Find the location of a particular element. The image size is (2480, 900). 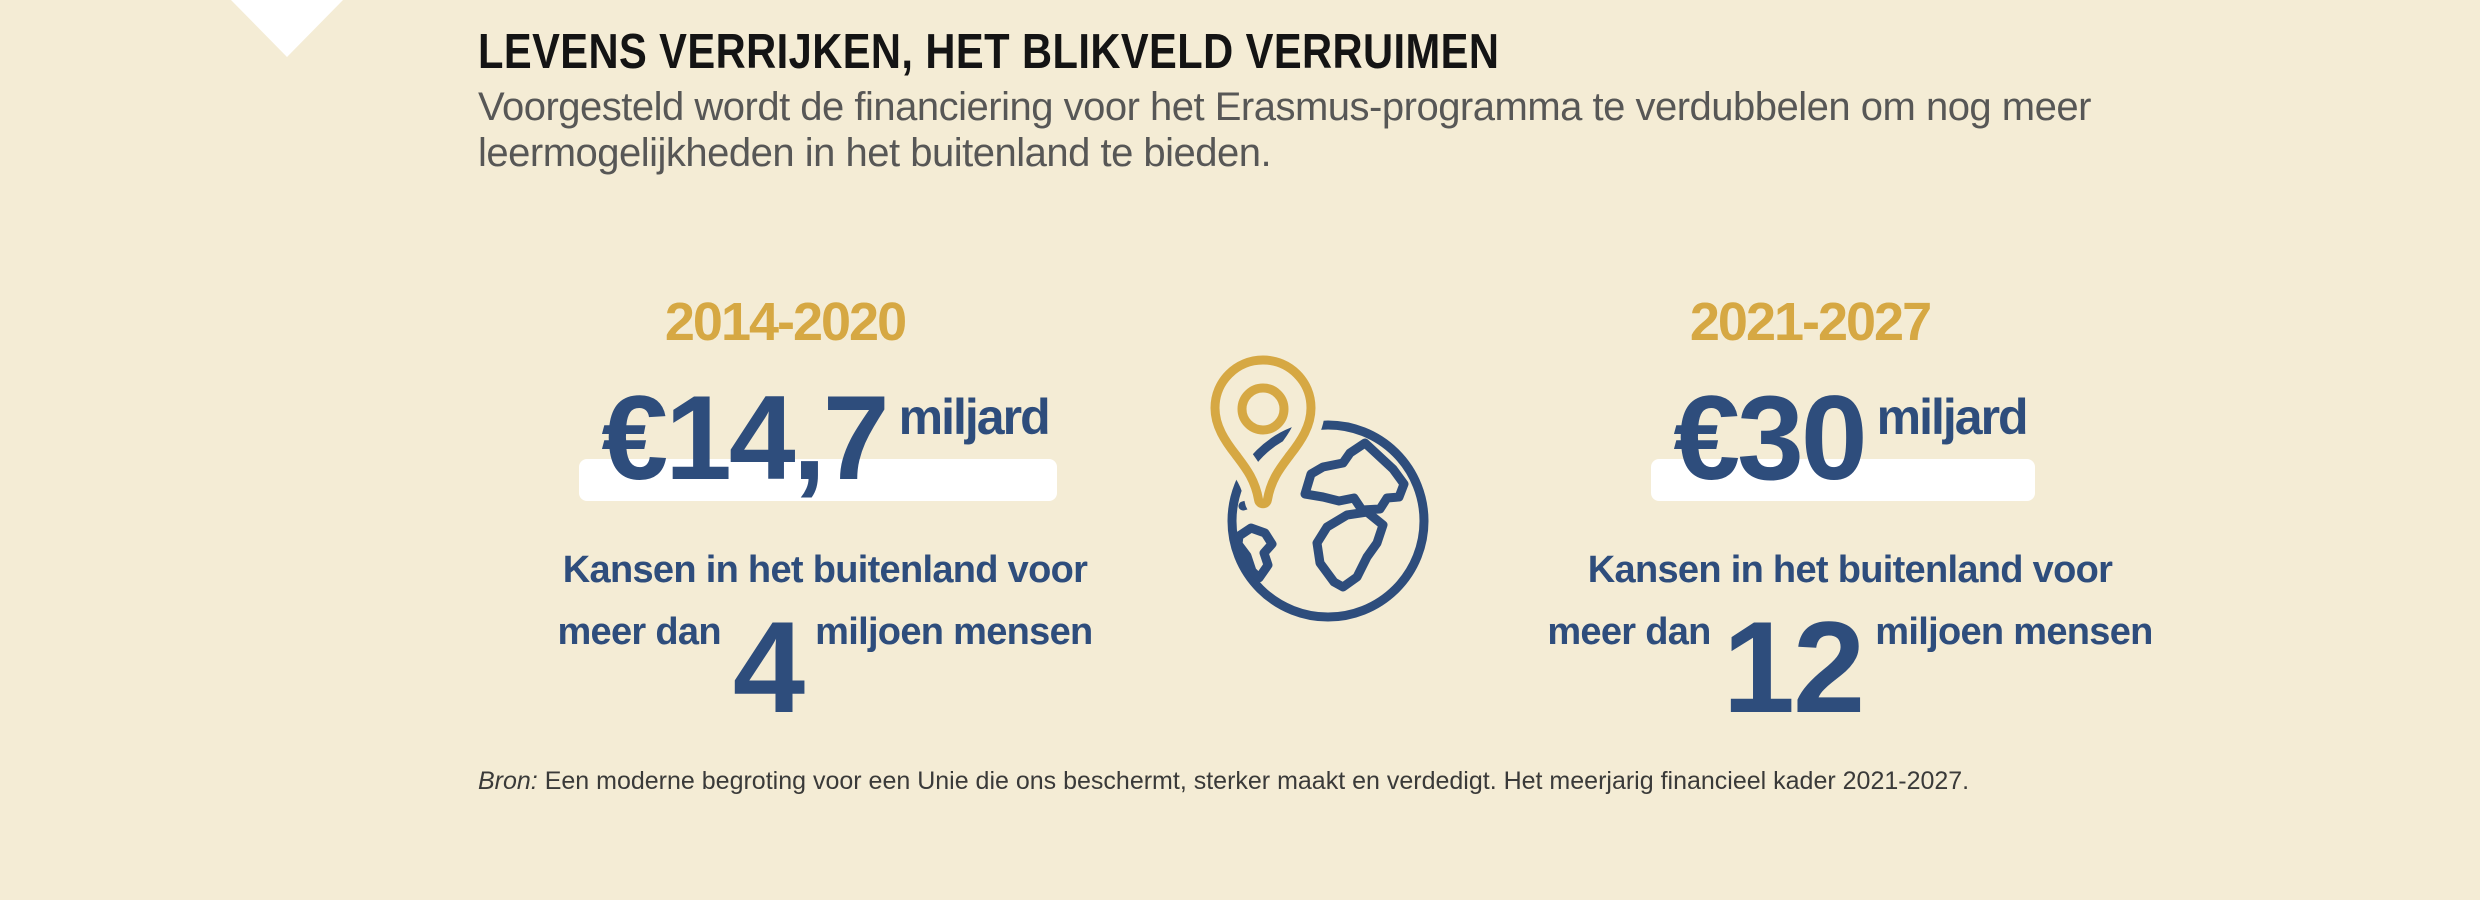

location-pin-icon is located at coordinates (1263, 432).